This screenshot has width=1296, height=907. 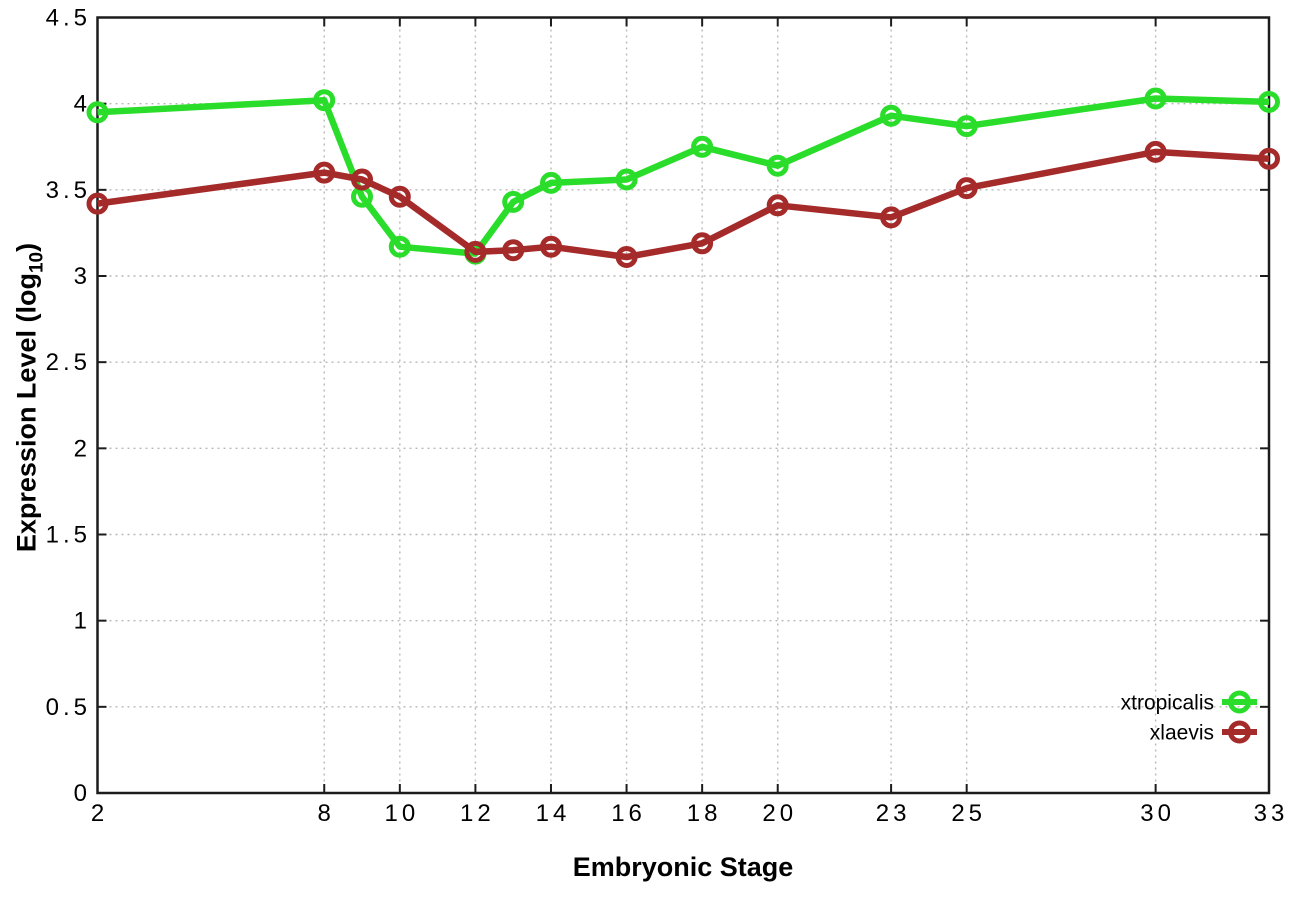 What do you see at coordinates (1157, 813) in the screenshot?
I see `x-tick-label: 30` at bounding box center [1157, 813].